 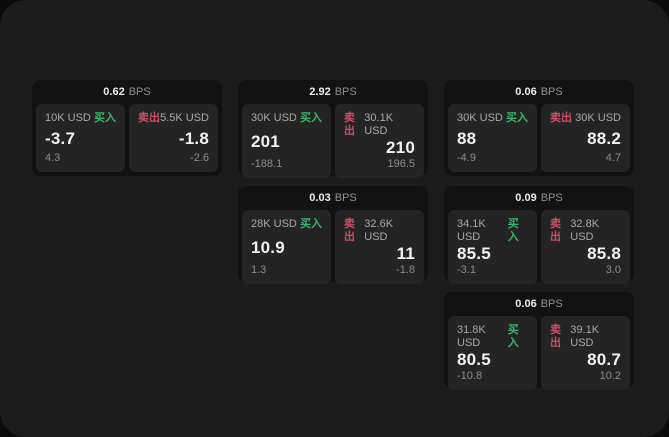 What do you see at coordinates (604, 359) in the screenshot?
I see `sell-price: 80.7` at bounding box center [604, 359].